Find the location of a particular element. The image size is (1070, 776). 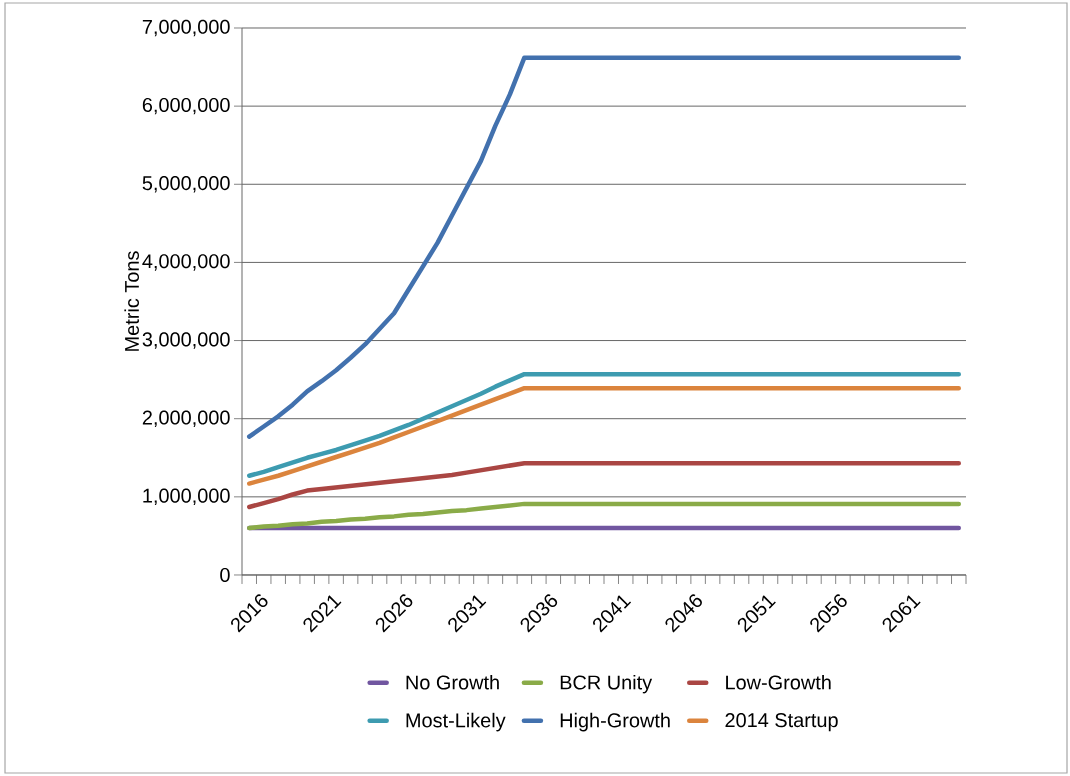

legend-label: 2014 Startup is located at coordinates (781, 722).